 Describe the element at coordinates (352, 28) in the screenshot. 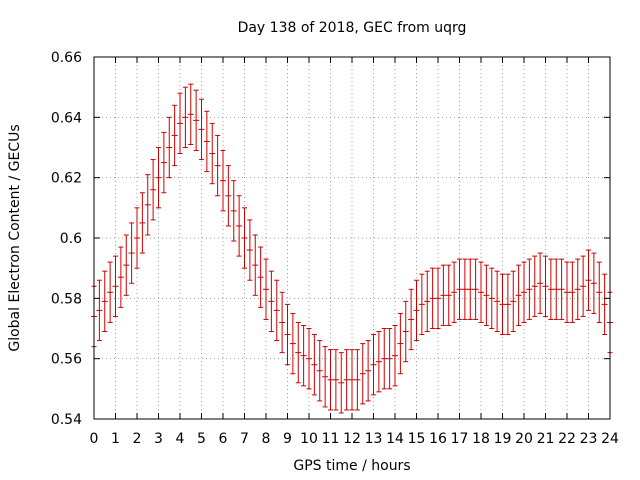

I see `chart-title: Day 138 of 2018, GEC from uqrg` at that location.